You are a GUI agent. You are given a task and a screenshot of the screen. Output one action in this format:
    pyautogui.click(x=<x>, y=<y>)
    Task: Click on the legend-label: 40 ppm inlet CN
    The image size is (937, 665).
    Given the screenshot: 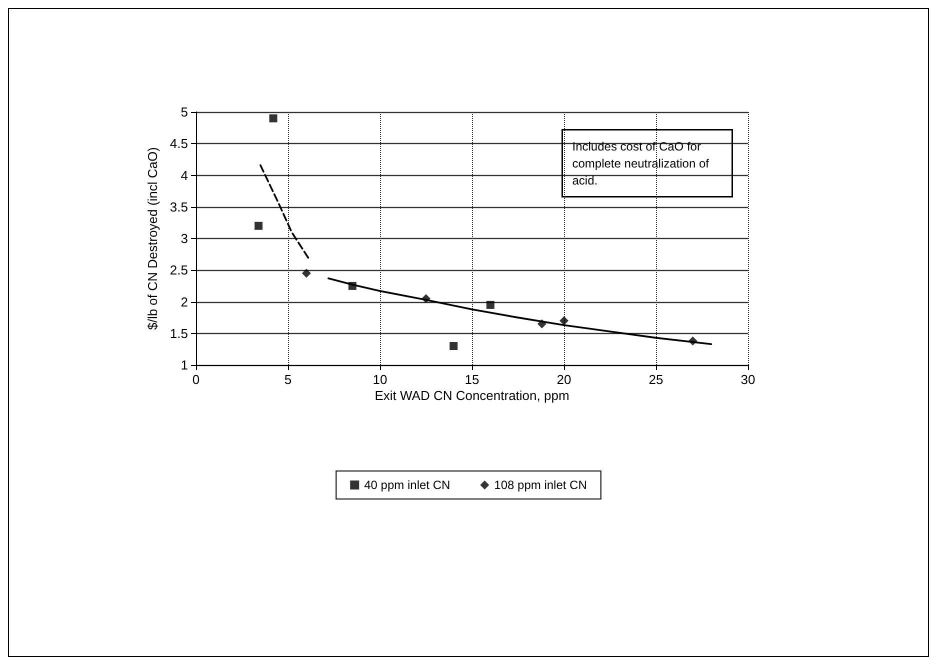 What is the action you would take?
    pyautogui.click(x=407, y=485)
    